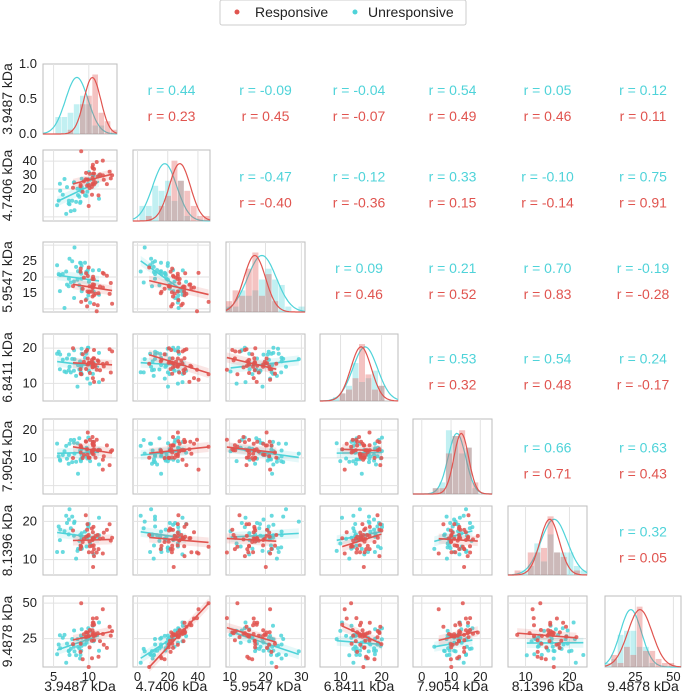 The height and width of the screenshot is (693, 685). Describe the element at coordinates (547, 203) in the screenshot. I see `corr-responsive-1-5: r = -0.14` at that location.